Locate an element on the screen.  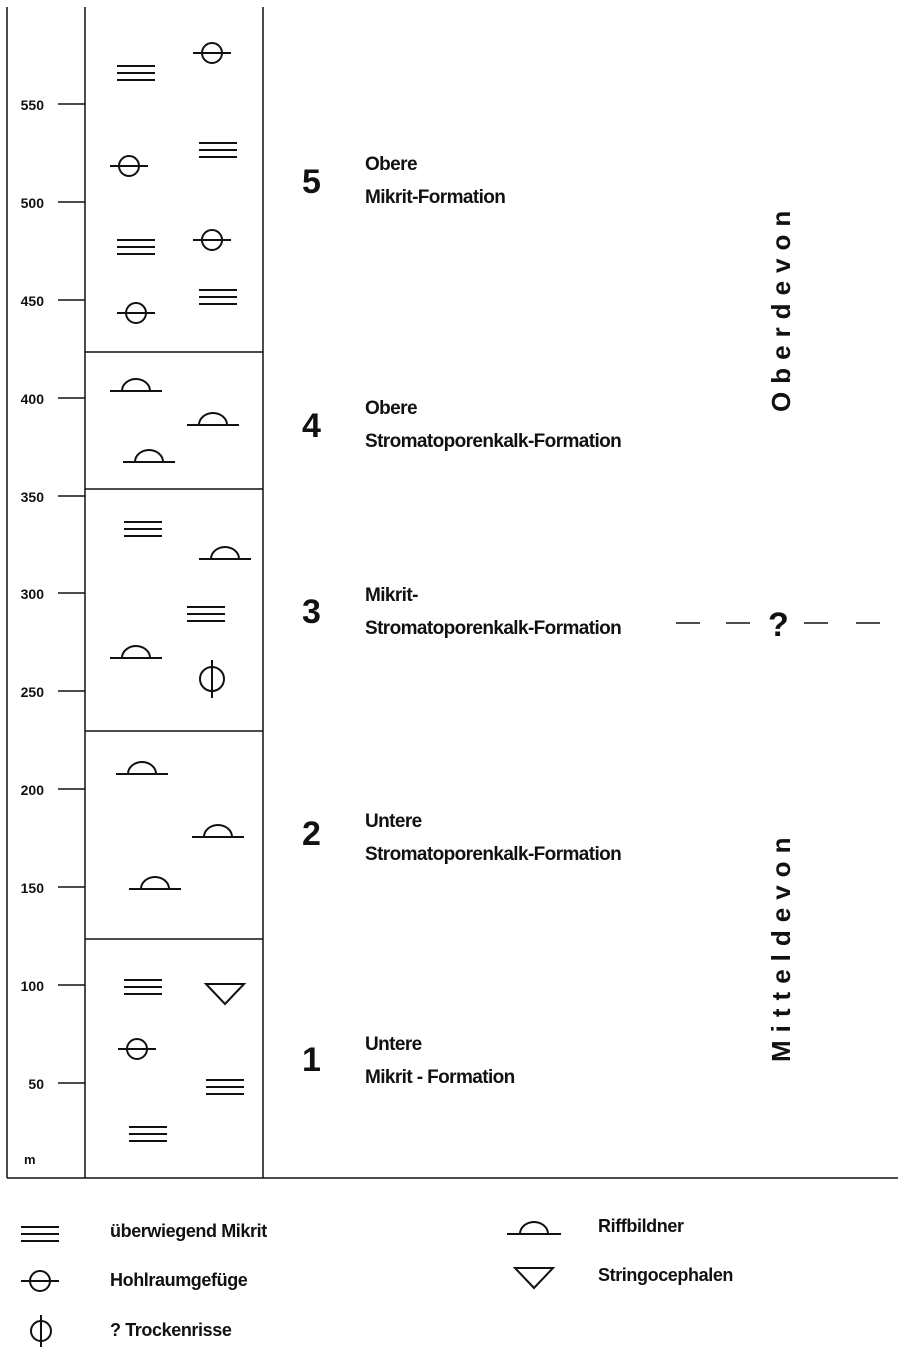
period-boundary-question-mark: ? is located at coordinates (778, 625).